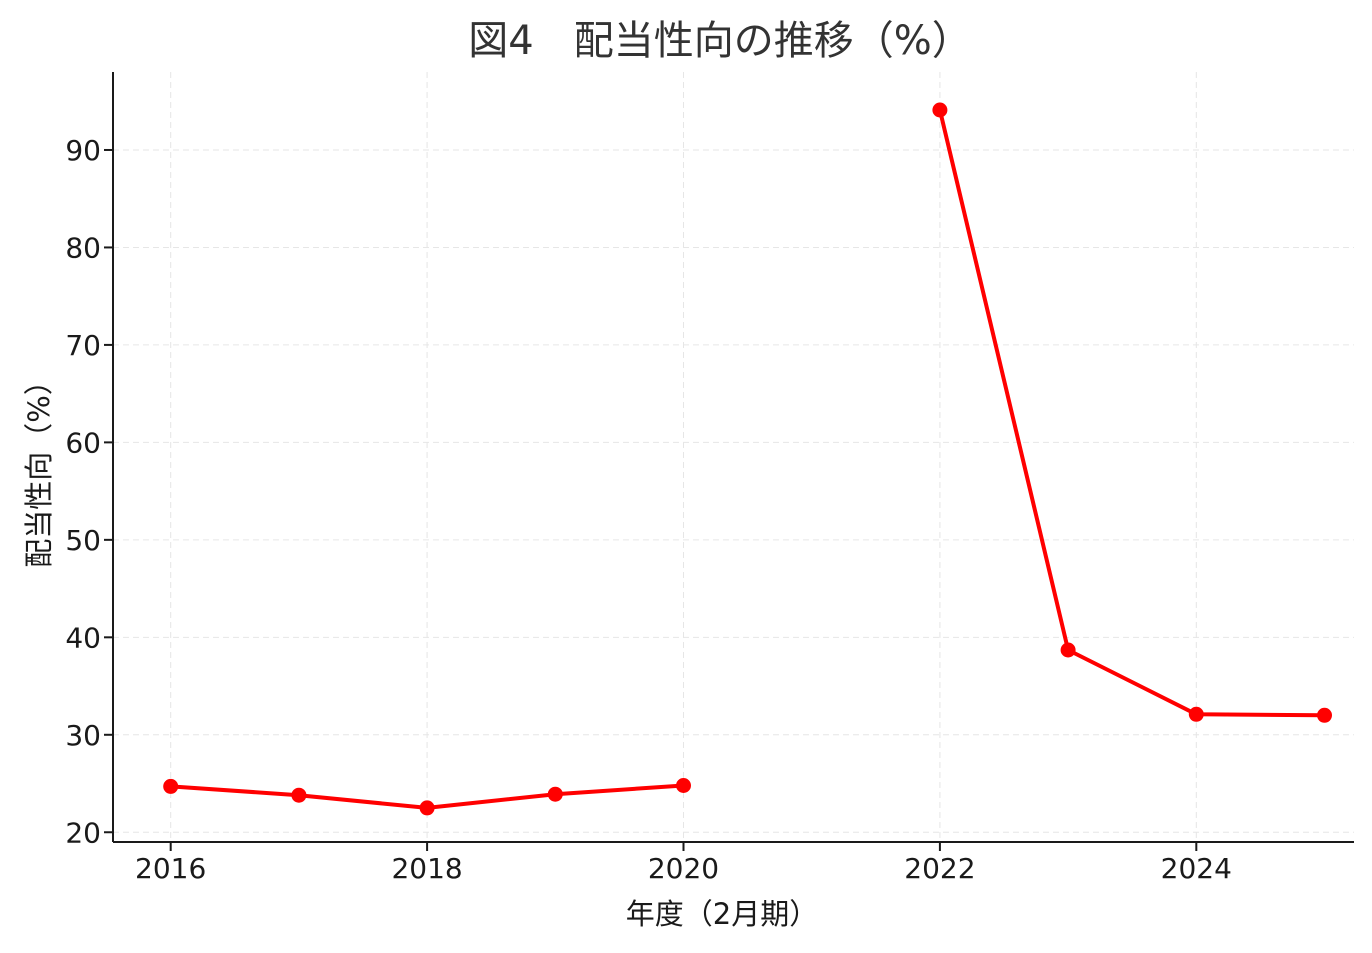 This screenshot has width=1372, height=953. I want to click on chart-title: 図4 配当性向の推移（%）, so click(719, 41).